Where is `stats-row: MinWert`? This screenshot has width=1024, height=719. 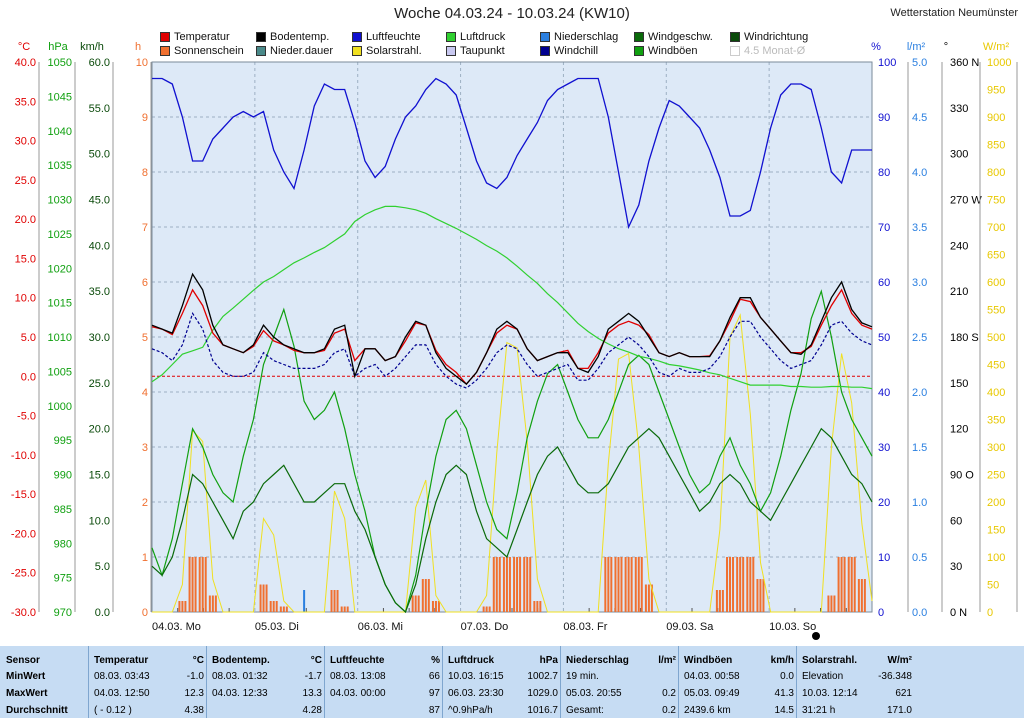
stats-row: MinWert is located at coordinates (26, 676).